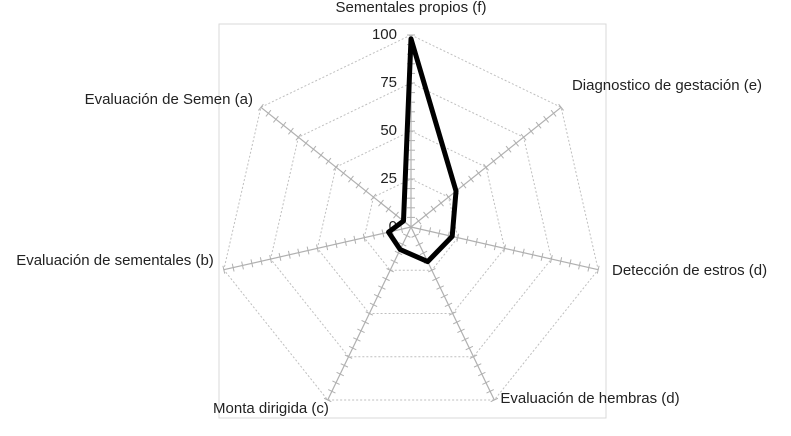 The height and width of the screenshot is (436, 791). What do you see at coordinates (115, 260) in the screenshot?
I see `axis-label: Evaluación de sementales (b)` at bounding box center [115, 260].